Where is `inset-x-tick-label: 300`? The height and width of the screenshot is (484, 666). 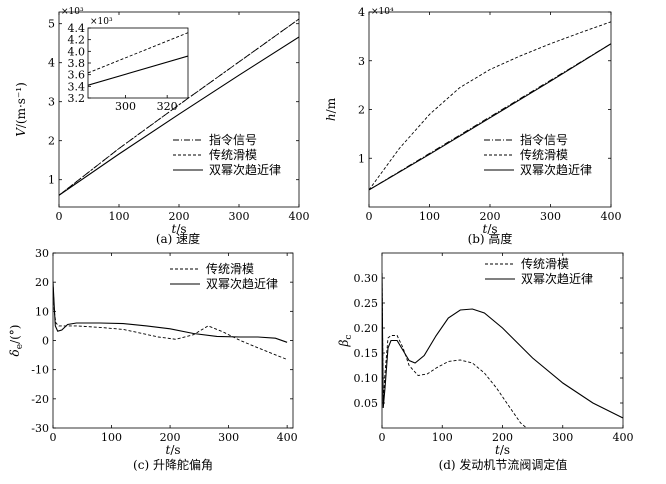
inset-x-tick-label: 300 is located at coordinates (125, 106).